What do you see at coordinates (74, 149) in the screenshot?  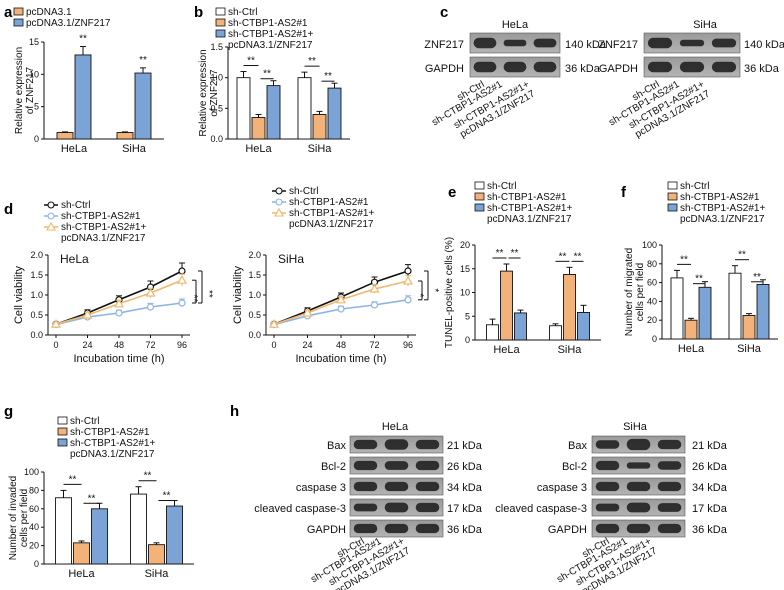 I see `chart-a-category-0: HeLa` at bounding box center [74, 149].